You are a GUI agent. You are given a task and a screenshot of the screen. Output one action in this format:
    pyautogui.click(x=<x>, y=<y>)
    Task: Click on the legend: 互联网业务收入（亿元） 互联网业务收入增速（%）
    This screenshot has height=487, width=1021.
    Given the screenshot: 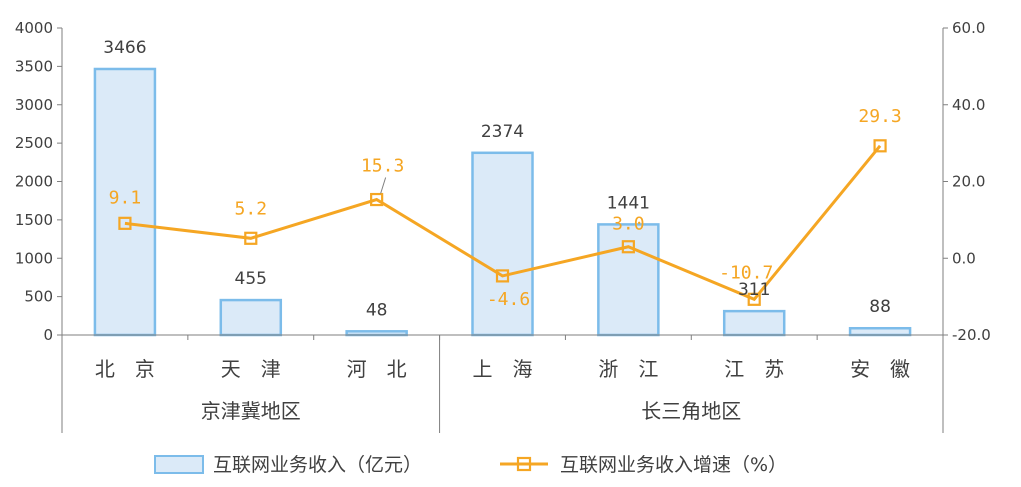 What is the action you would take?
    pyautogui.click(x=470, y=465)
    